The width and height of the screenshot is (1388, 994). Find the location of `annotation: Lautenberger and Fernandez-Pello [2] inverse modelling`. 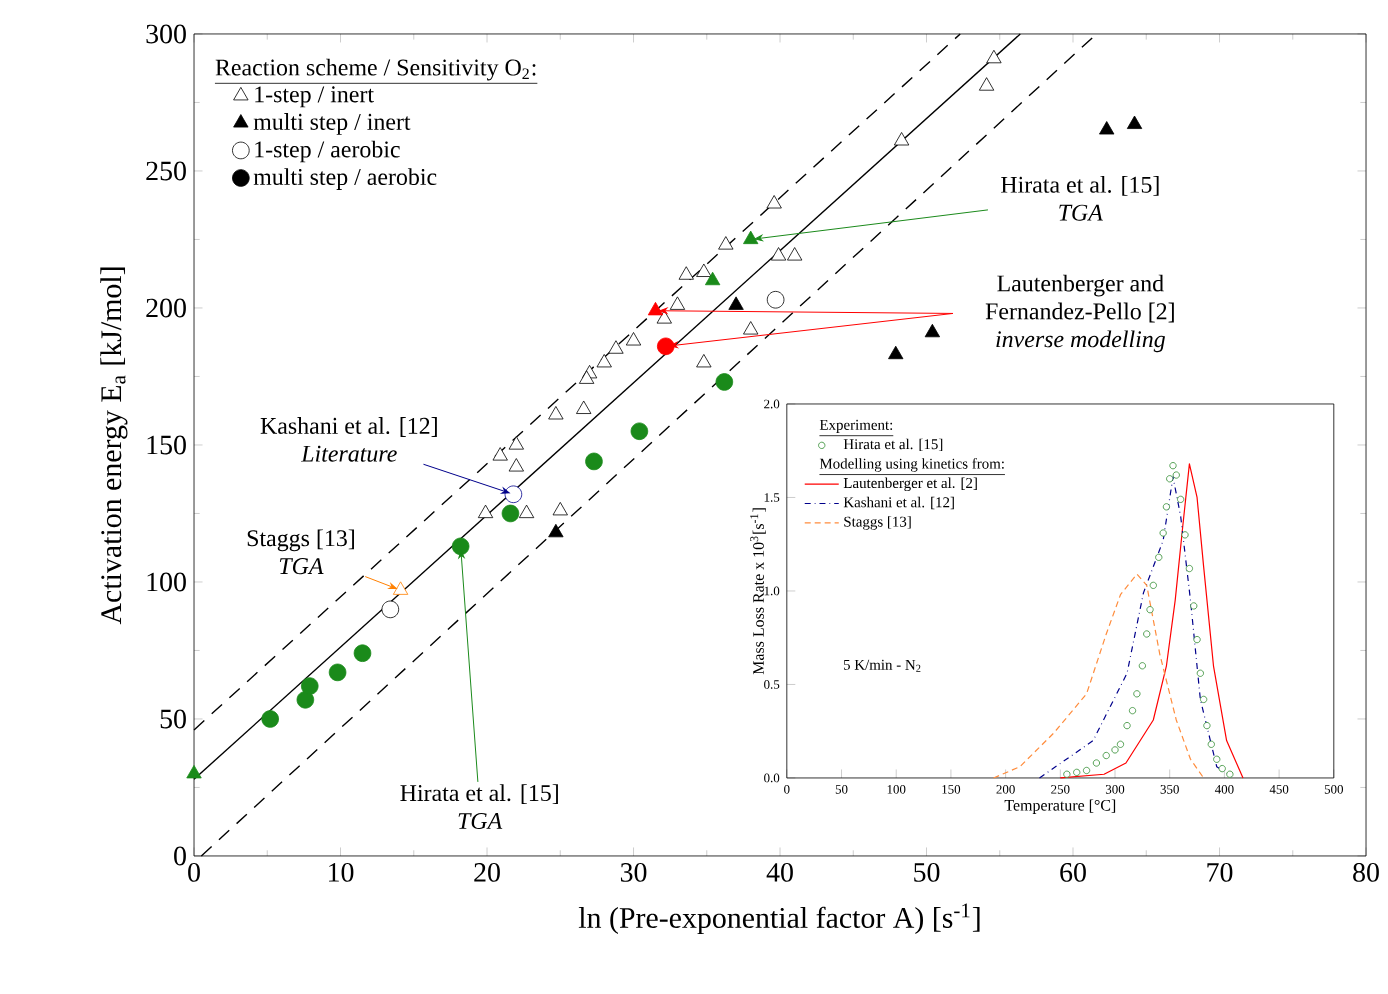

annotation: Lautenberger and Fernandez-Pello [2] inverse modelling is located at coordinates (1079, 313).